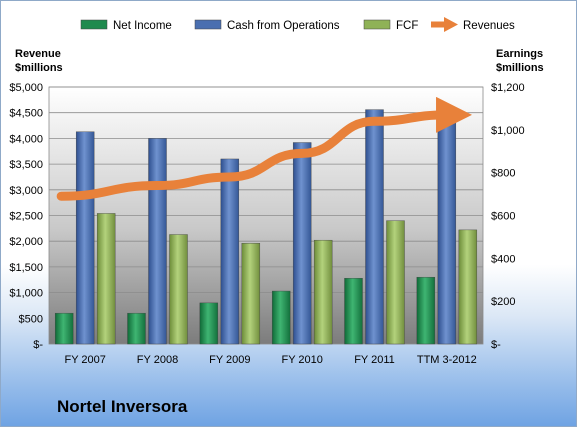 This screenshot has height=427, width=577. What do you see at coordinates (301, 360) in the screenshot?
I see `category-label: FY 2010` at bounding box center [301, 360].